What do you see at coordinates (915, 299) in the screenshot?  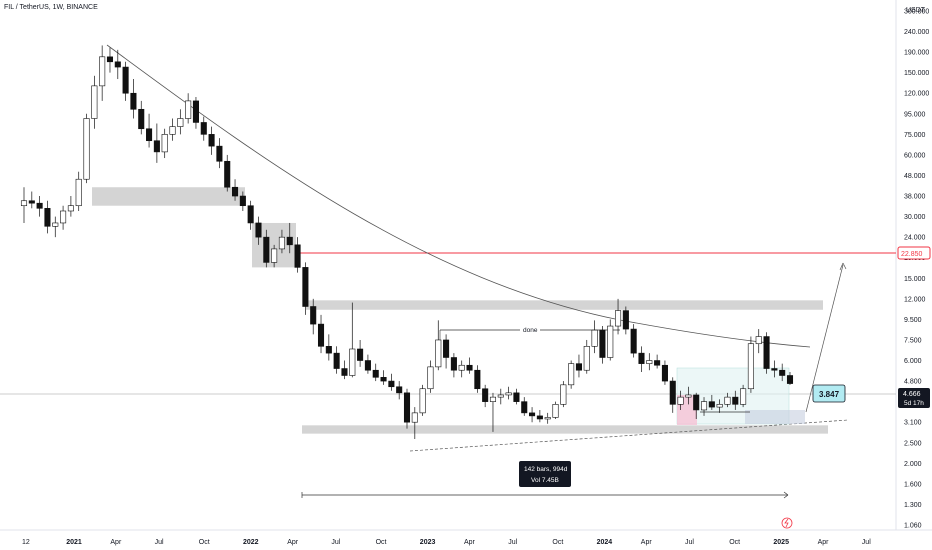 I see `price-tick-label: 12.000` at bounding box center [915, 299].